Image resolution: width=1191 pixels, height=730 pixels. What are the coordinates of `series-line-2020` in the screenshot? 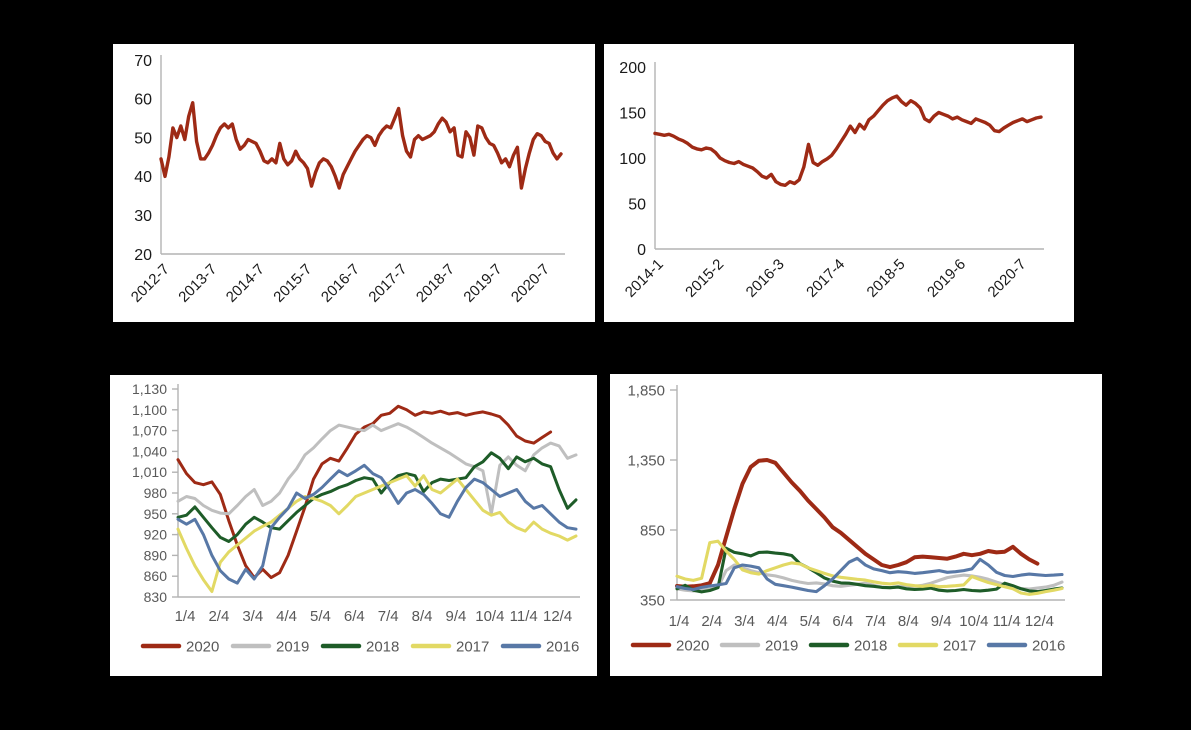 It's located at (364, 492).